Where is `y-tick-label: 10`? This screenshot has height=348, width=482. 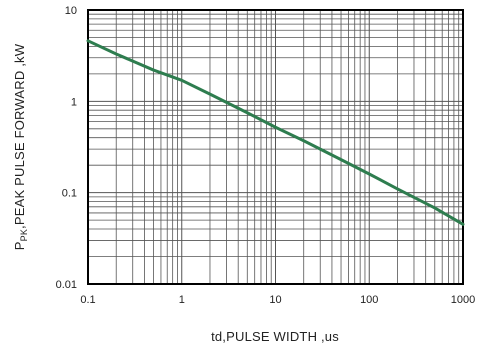 y-tick-label: 10 is located at coordinates (71, 11).